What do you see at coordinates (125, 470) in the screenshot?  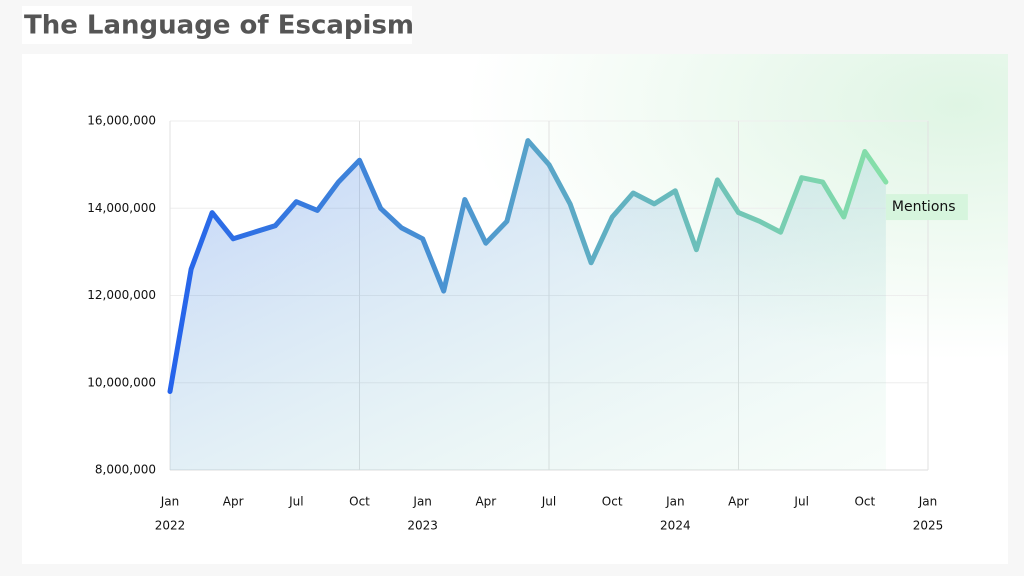 I see `y-tick-label: 8,000,000` at bounding box center [125, 470].